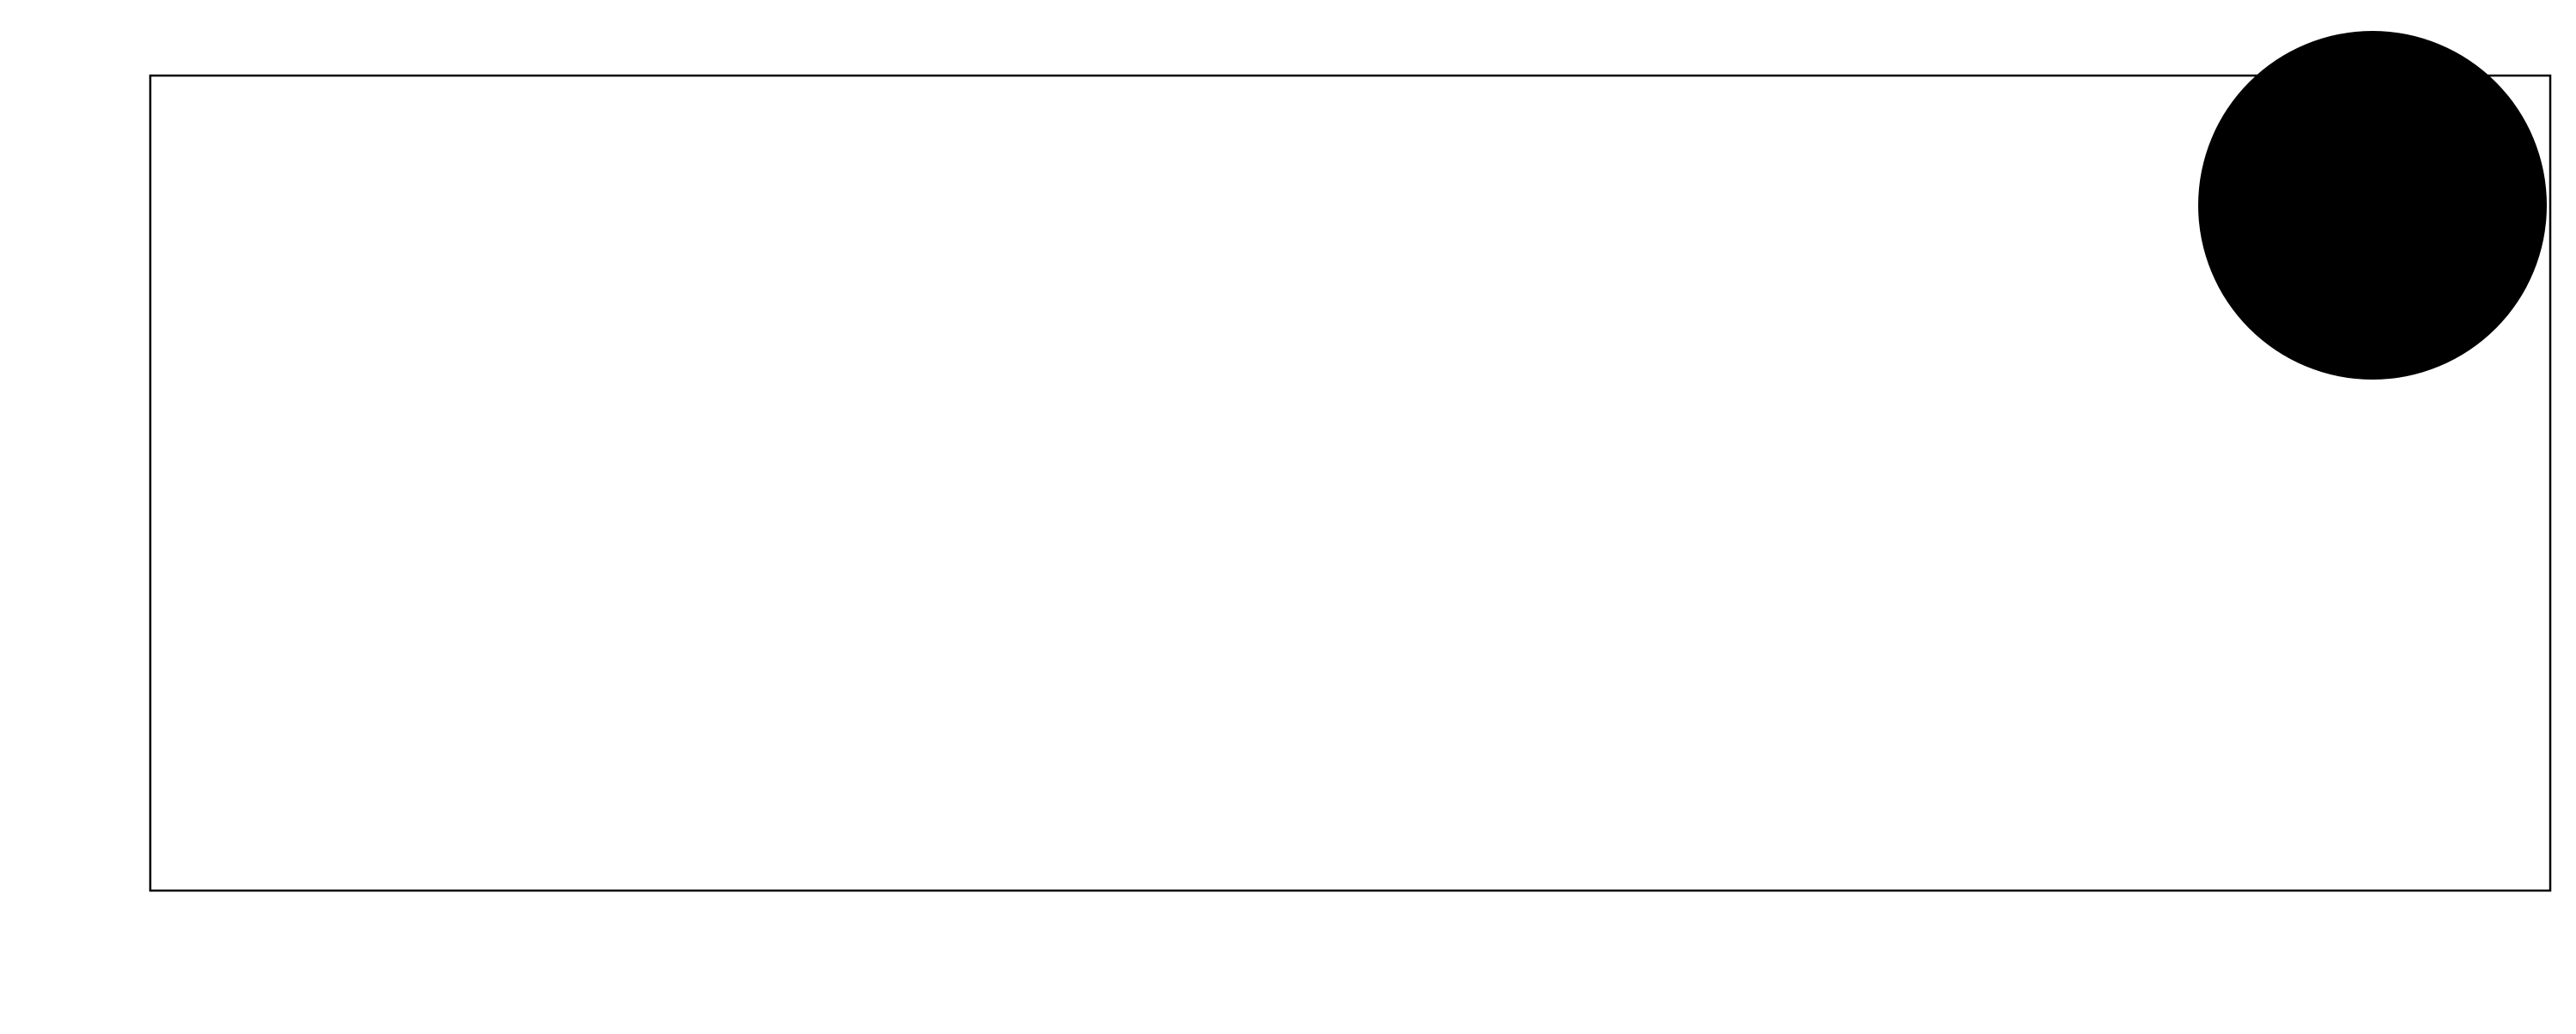  I want to click on weddell-sea-region-highlight, so click(2306, 107).